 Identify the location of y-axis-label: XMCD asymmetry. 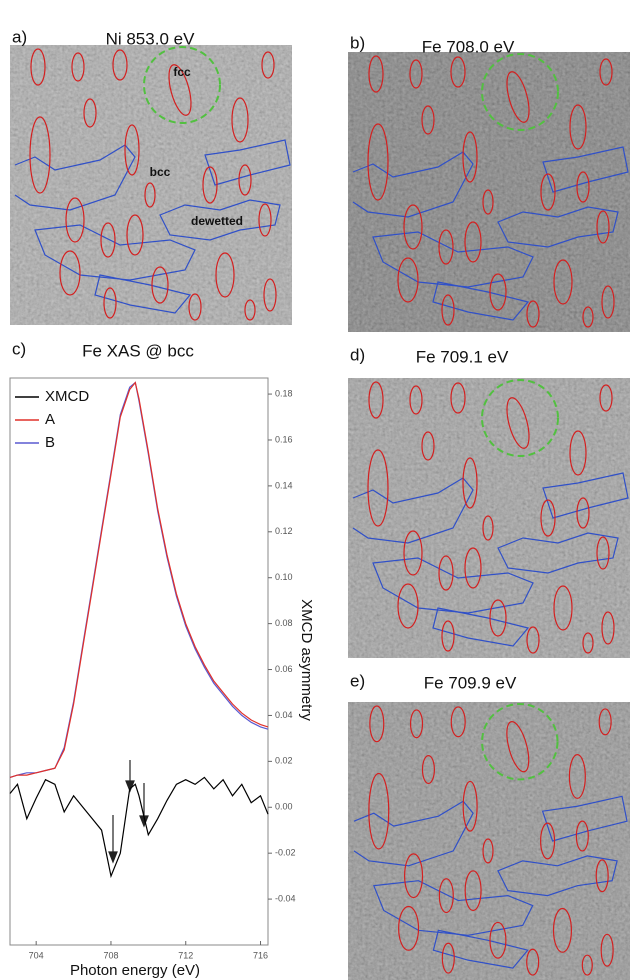
(306, 660).